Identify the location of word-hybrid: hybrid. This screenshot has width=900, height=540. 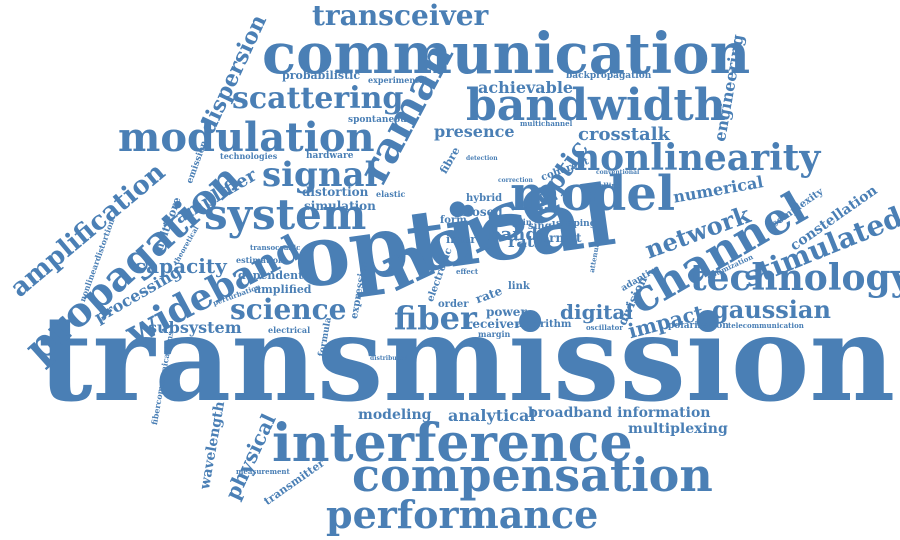
(484, 198).